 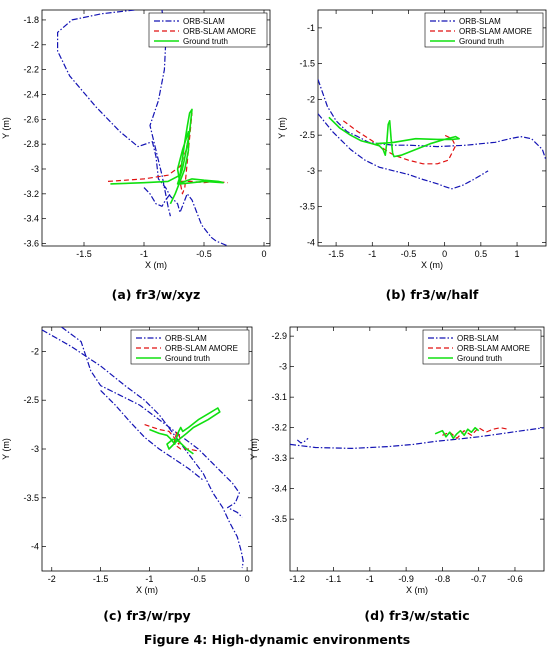 What do you see at coordinates (515, 579) in the screenshot?
I see `x-tick-label: -0.6` at bounding box center [515, 579].